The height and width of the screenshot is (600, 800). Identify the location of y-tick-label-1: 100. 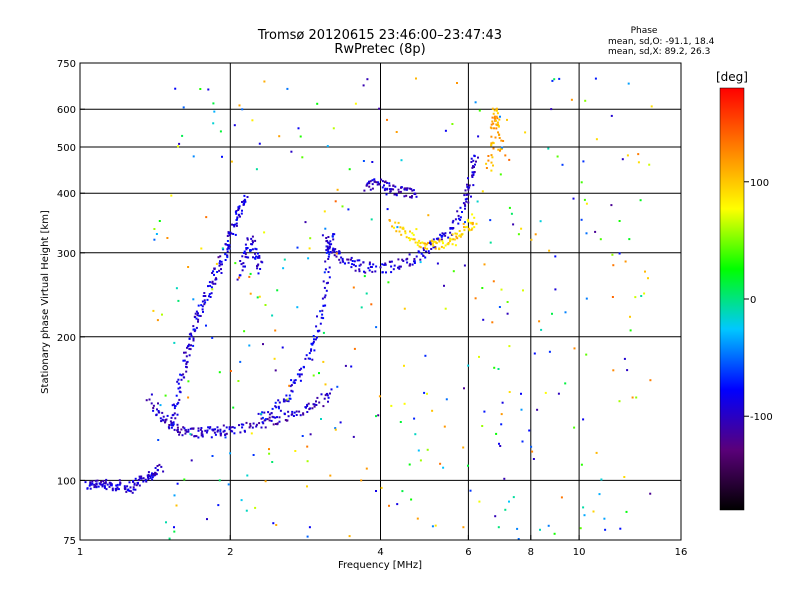
(66, 481).